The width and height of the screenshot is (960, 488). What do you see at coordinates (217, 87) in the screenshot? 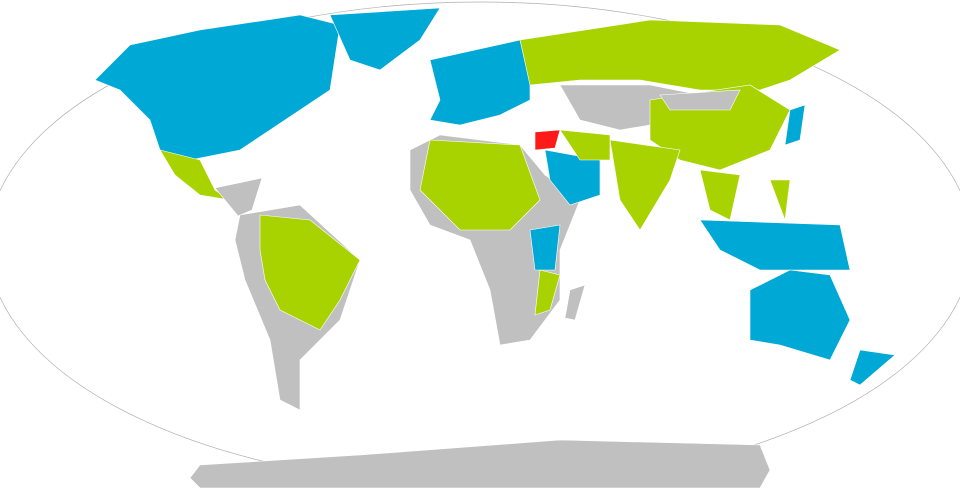
I see `region-north-america` at bounding box center [217, 87].